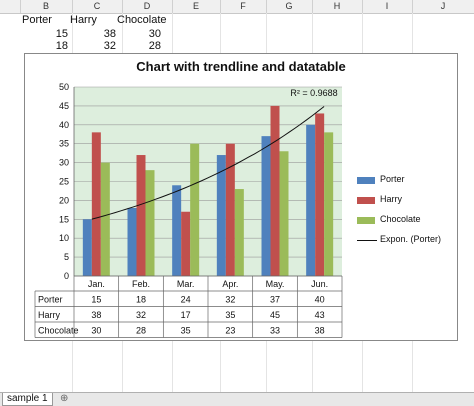 The width and height of the screenshot is (474, 406). Describe the element at coordinates (387, 6) in the screenshot. I see `column-header-i: I` at that location.